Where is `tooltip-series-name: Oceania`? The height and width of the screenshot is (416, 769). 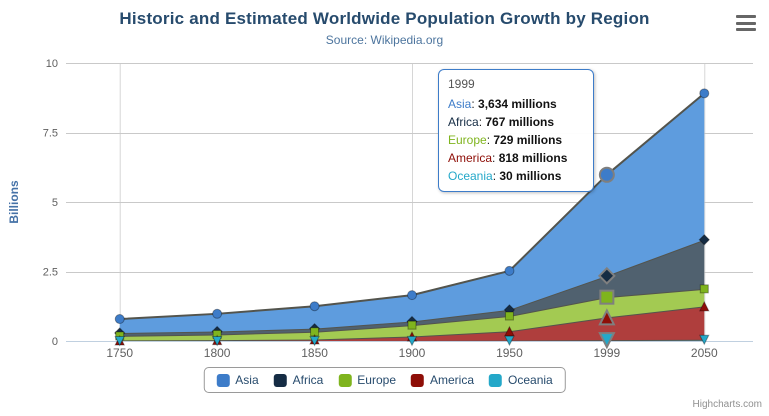
tooltip-series-name: Oceania is located at coordinates (470, 176).